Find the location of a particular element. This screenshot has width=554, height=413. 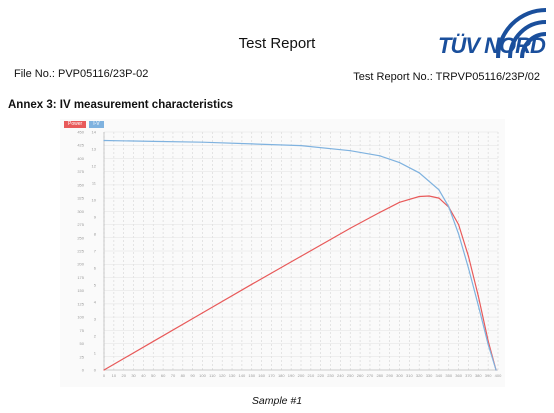

left-tick-label: 375 is located at coordinates (80, 171).